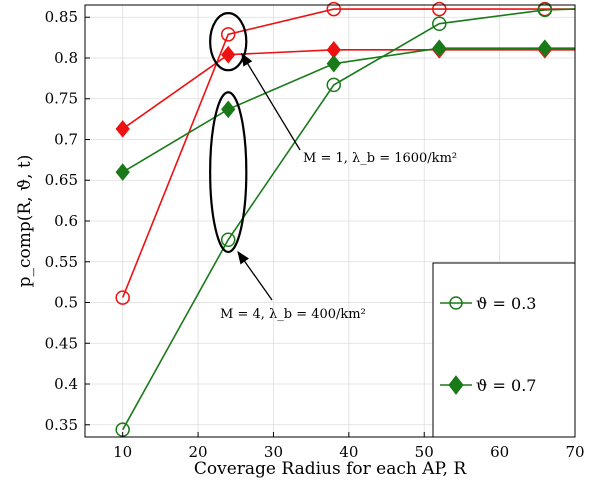 The width and height of the screenshot is (602, 491). I want to click on x-tick-label: 50, so click(424, 452).